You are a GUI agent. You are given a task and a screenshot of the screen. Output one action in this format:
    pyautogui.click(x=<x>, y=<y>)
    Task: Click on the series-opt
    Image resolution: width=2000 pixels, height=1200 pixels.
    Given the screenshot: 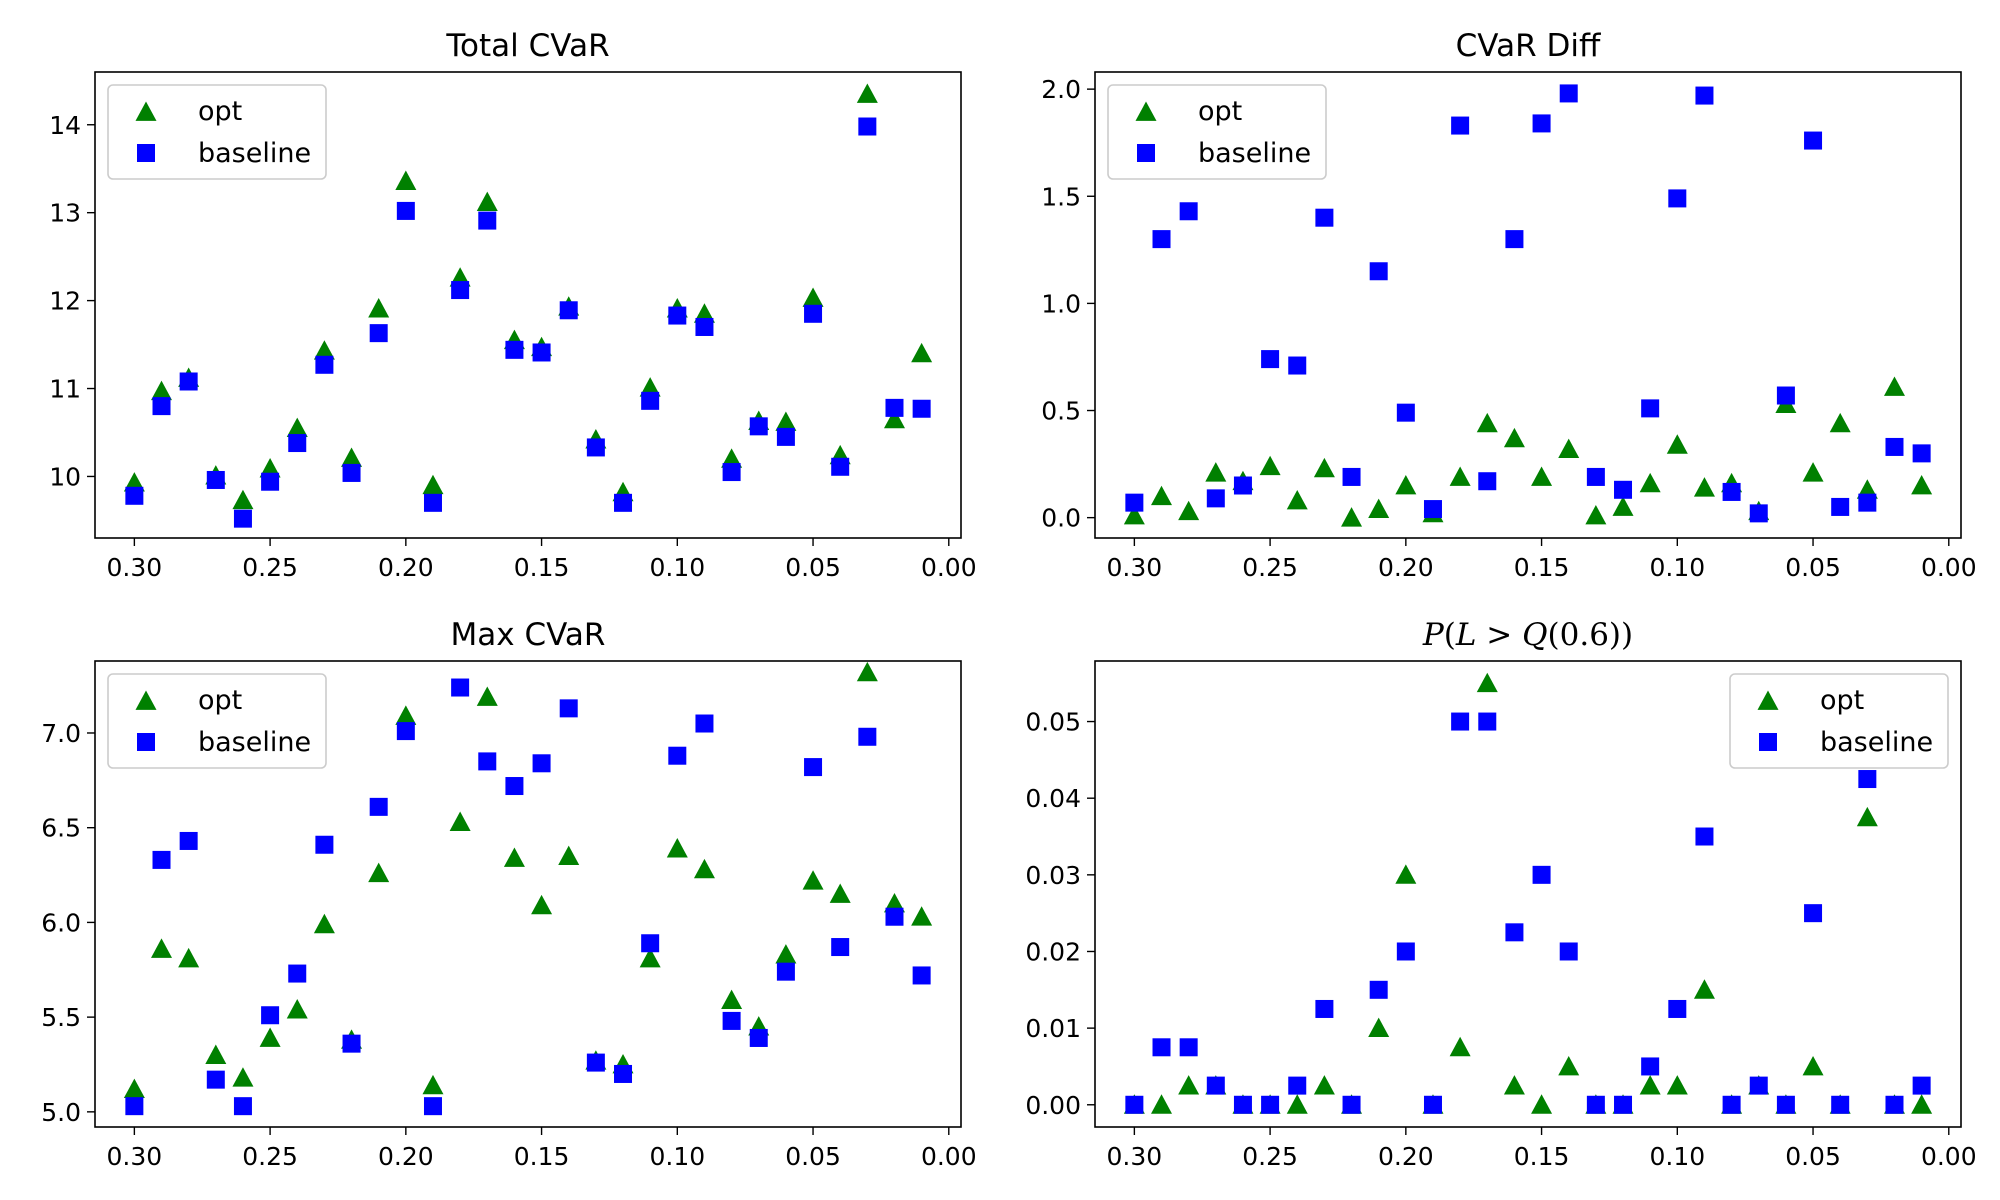 What is the action you would take?
    pyautogui.click(x=1528, y=451)
    